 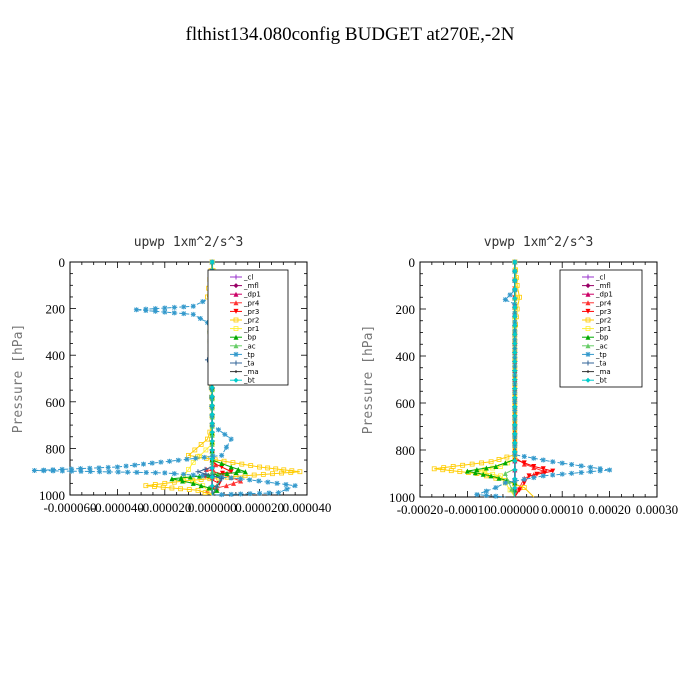 I want to click on x-tick-label: -0.000060, so click(x=69, y=507).